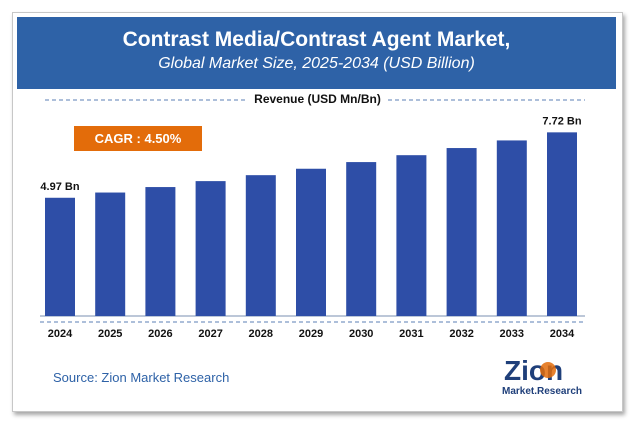 The height and width of the screenshot is (434, 635). What do you see at coordinates (210, 334) in the screenshot?
I see `x-tick-label-2027: 2027` at bounding box center [210, 334].